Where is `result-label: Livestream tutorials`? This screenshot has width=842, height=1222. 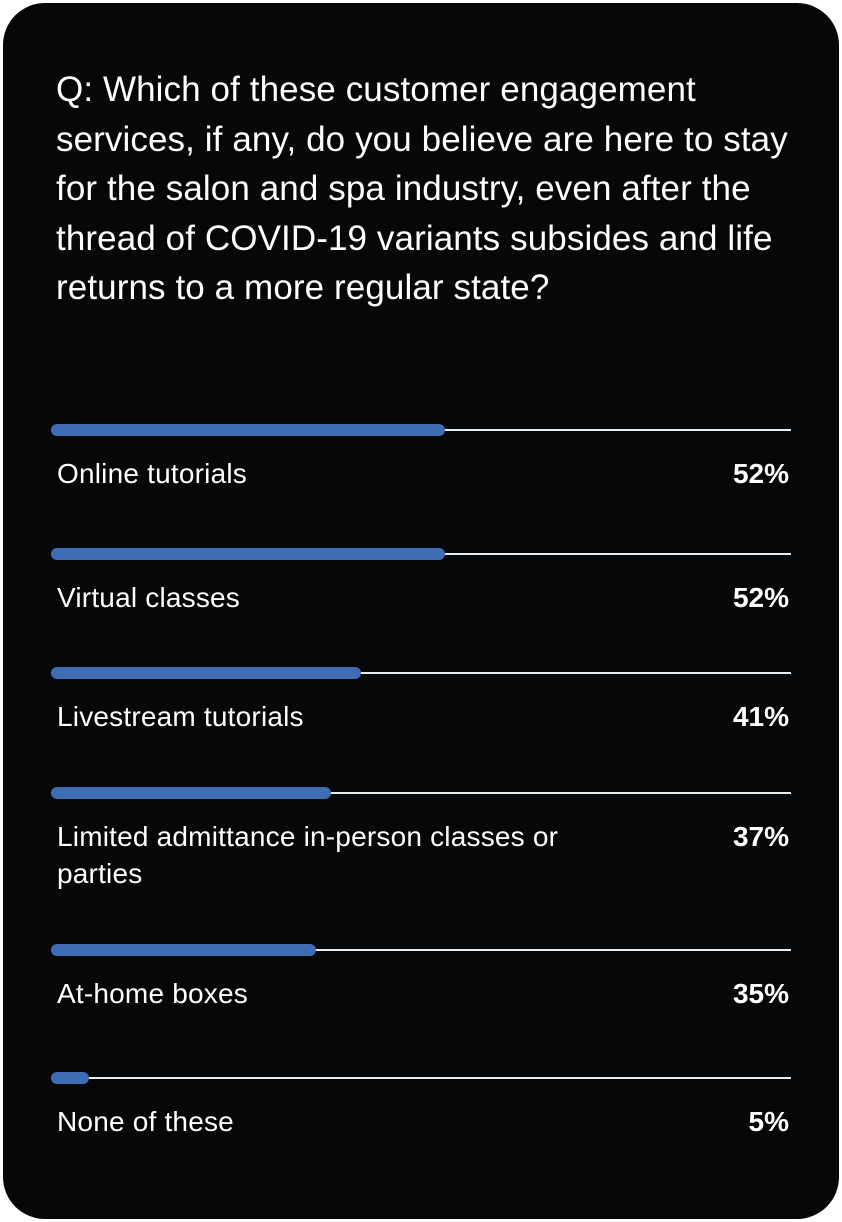
result-label: Livestream tutorials is located at coordinates (180, 716).